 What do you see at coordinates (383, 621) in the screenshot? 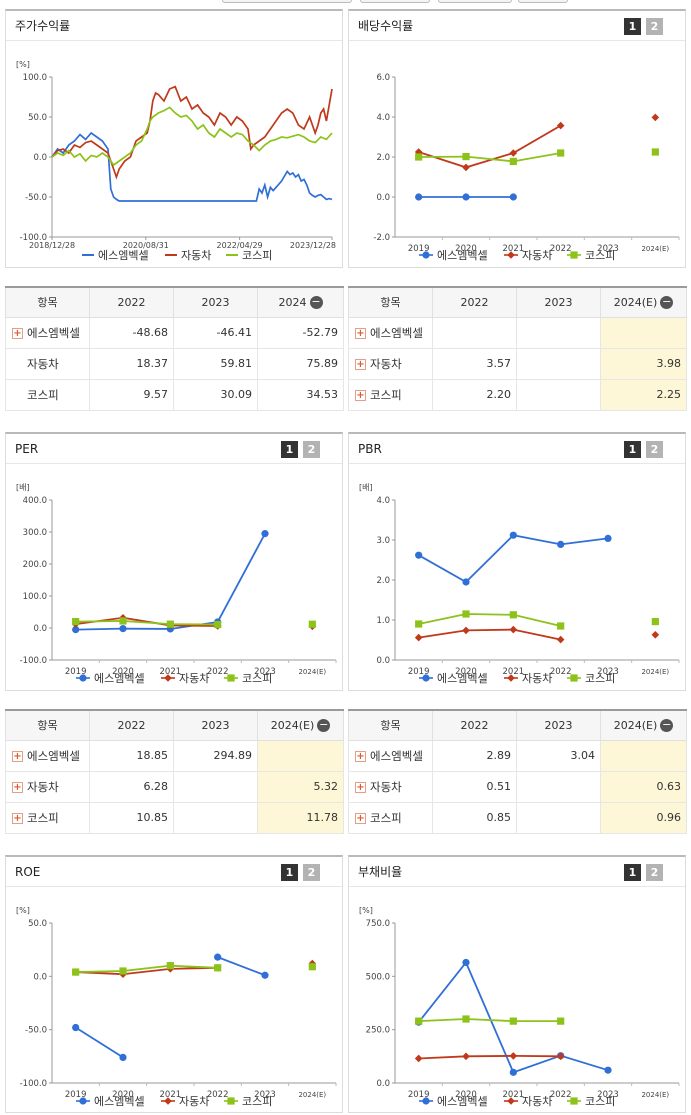
I see `y-tick-label: 1.0` at bounding box center [383, 621].